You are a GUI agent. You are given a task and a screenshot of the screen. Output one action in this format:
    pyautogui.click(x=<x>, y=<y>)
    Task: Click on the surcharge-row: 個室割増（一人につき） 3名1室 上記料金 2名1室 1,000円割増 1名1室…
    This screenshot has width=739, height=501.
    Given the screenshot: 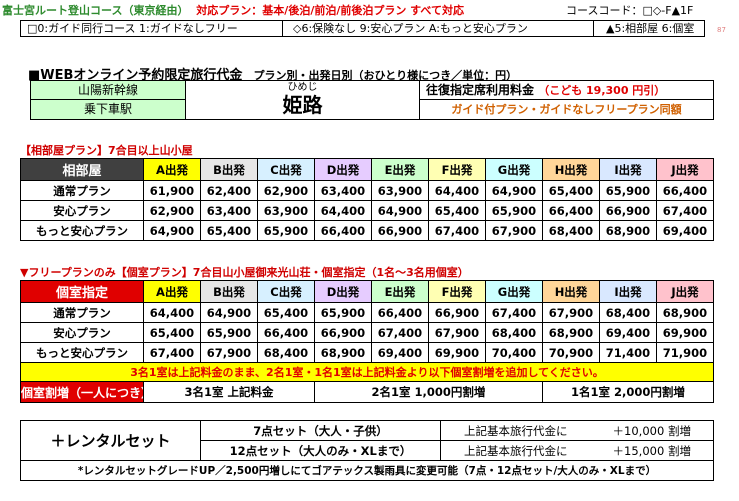 What is the action you would take?
    pyautogui.click(x=367, y=392)
    